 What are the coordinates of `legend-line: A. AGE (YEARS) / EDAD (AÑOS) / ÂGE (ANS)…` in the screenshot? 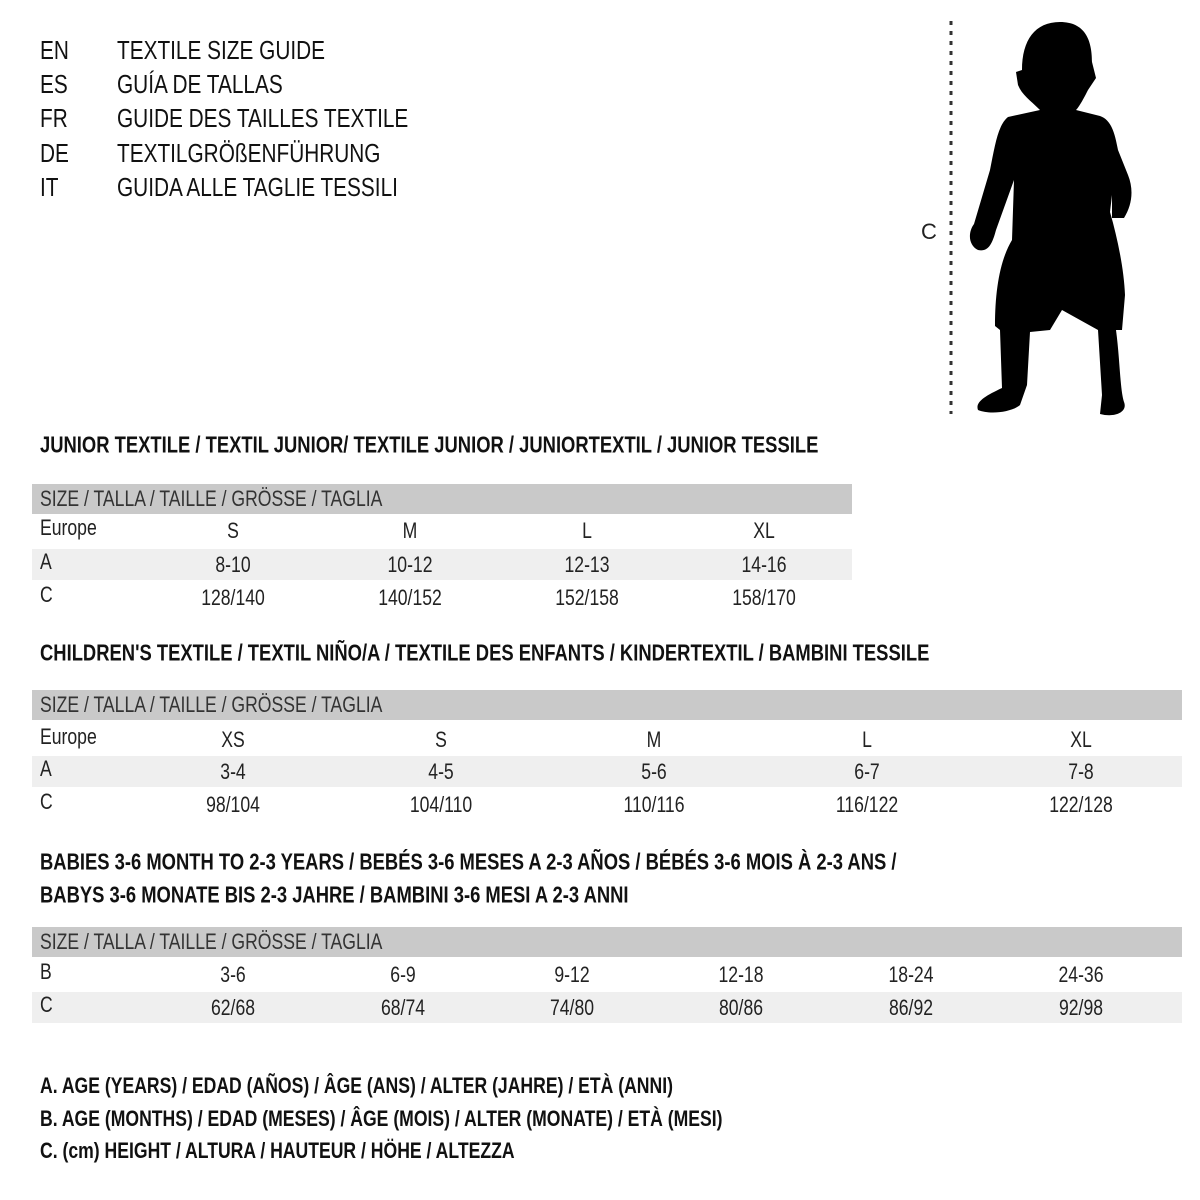 It's located at (356, 1085).